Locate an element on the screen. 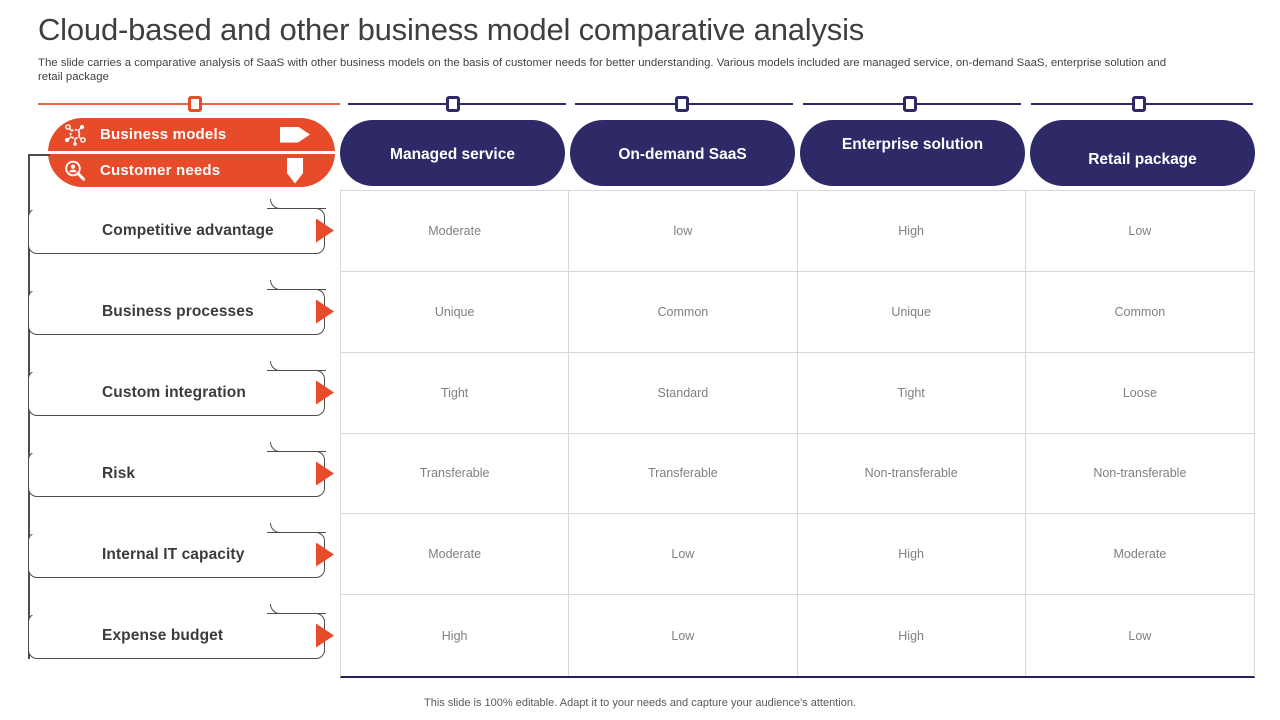  row-label-internal-it-capacity: Internal IT capacity is located at coordinates (181, 550).